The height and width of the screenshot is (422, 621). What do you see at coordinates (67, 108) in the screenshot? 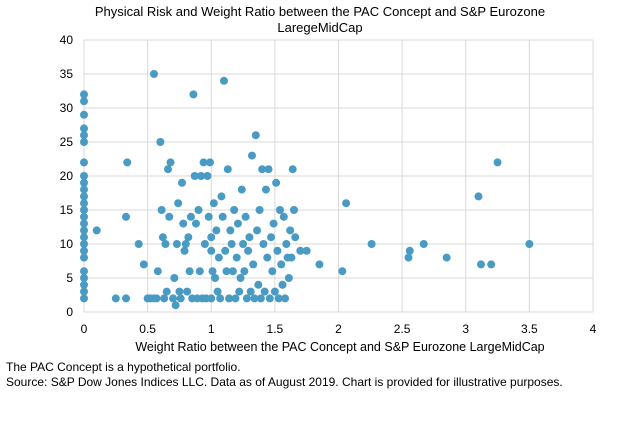
I see `y-tick-label: 30` at bounding box center [67, 108].